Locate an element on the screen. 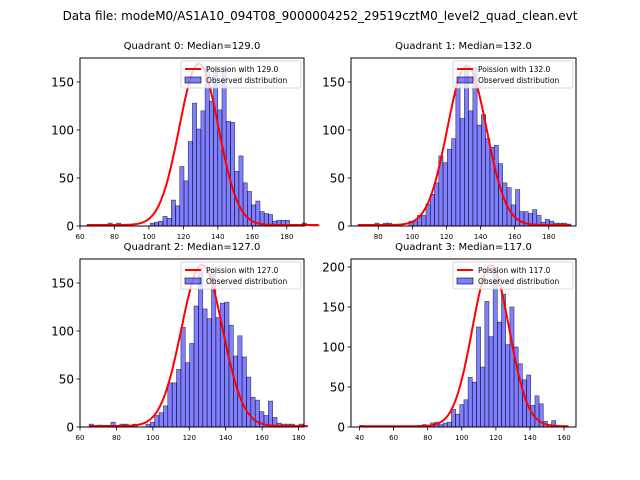 This screenshot has height=480, width=640. legend-frame is located at coordinates (241, 275).